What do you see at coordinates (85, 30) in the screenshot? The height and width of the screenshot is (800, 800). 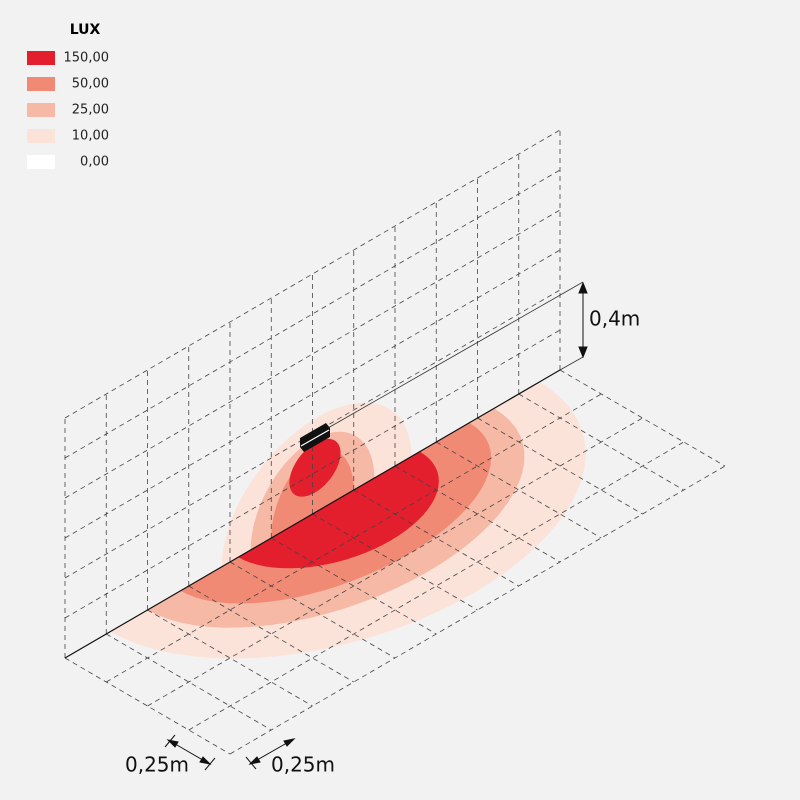 I see `legend-title: LUX` at bounding box center [85, 30].